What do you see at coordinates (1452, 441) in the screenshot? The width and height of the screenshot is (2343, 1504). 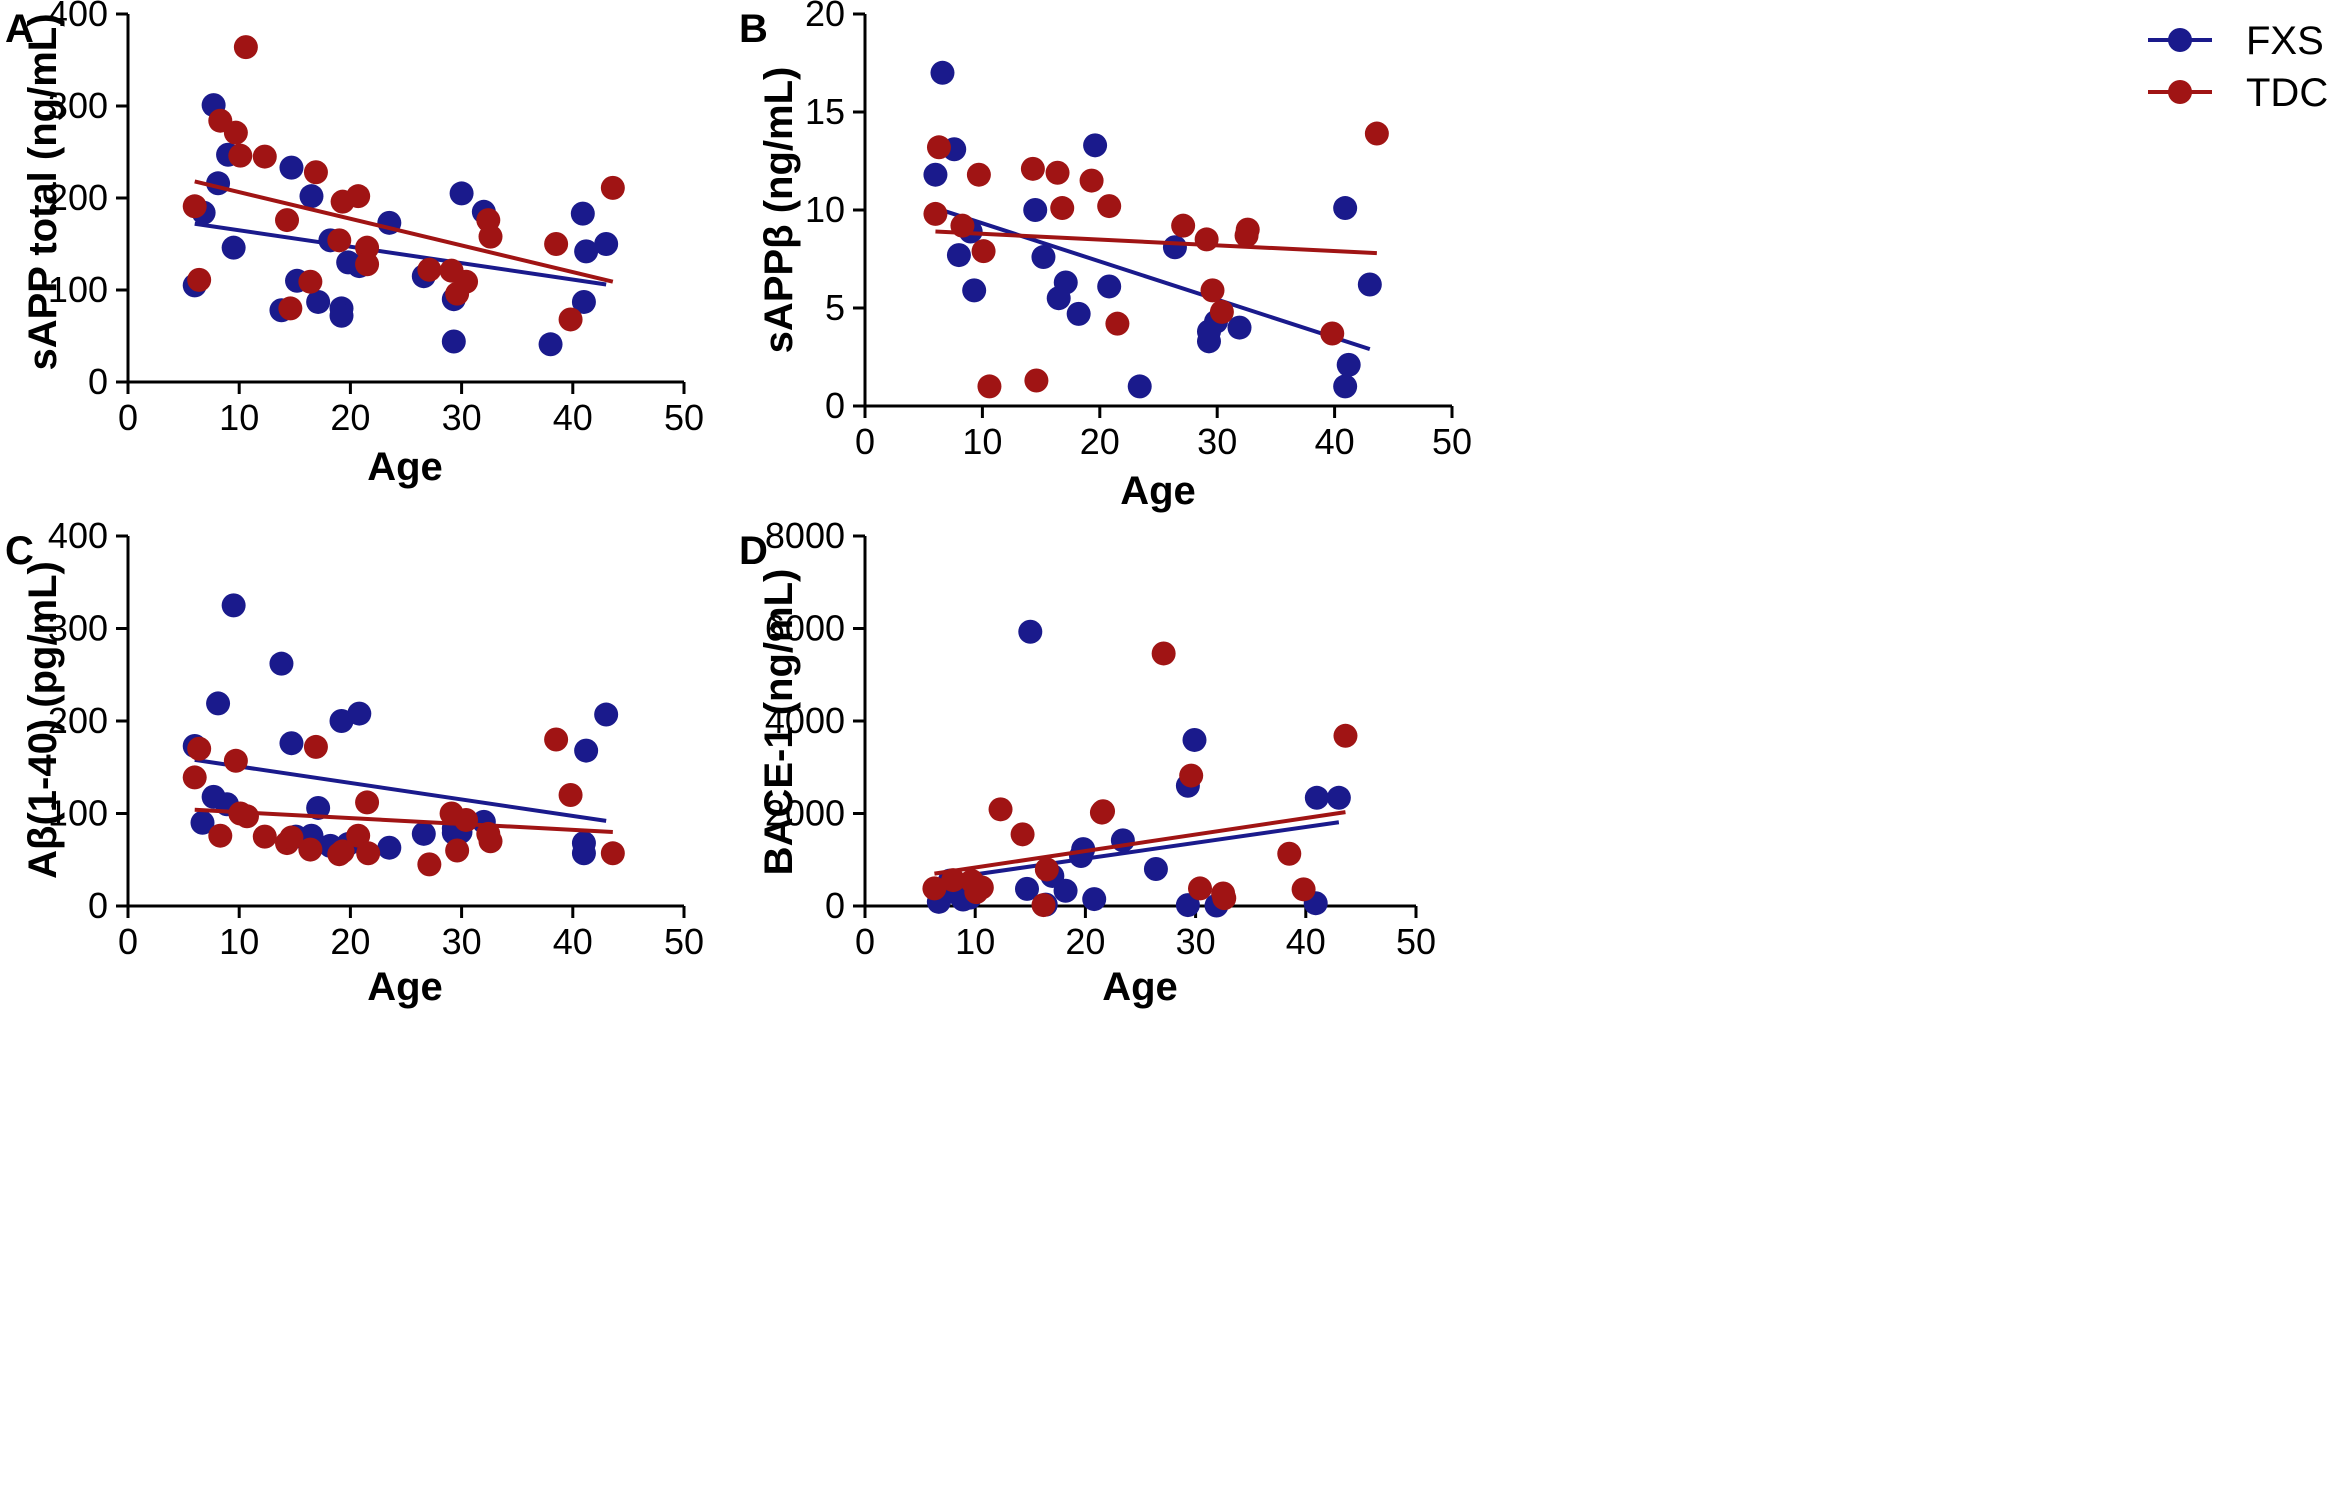 I see `x-tick-label-b-5: 50` at bounding box center [1452, 441].